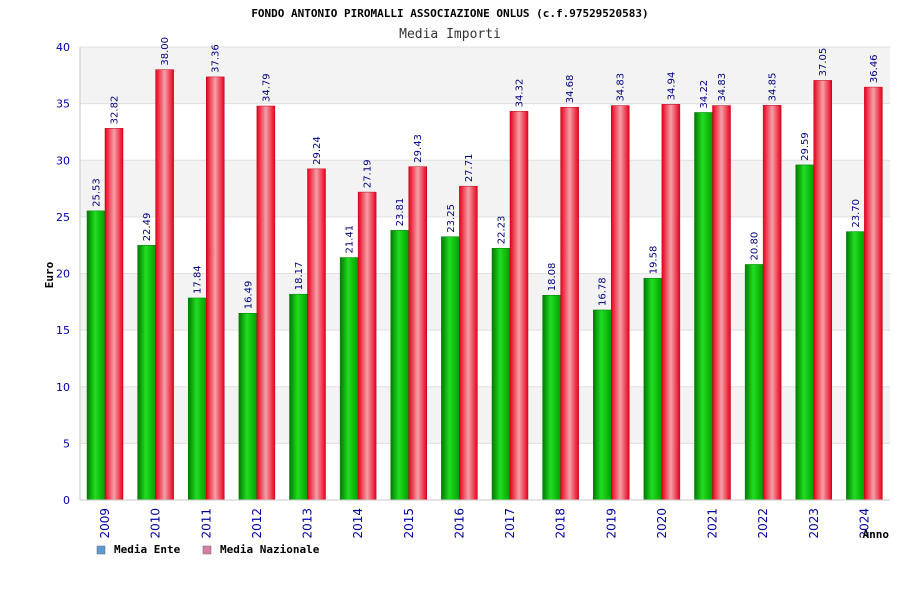  Describe the element at coordinates (66, 500) in the screenshot. I see `y-tick-label: 0` at that location.